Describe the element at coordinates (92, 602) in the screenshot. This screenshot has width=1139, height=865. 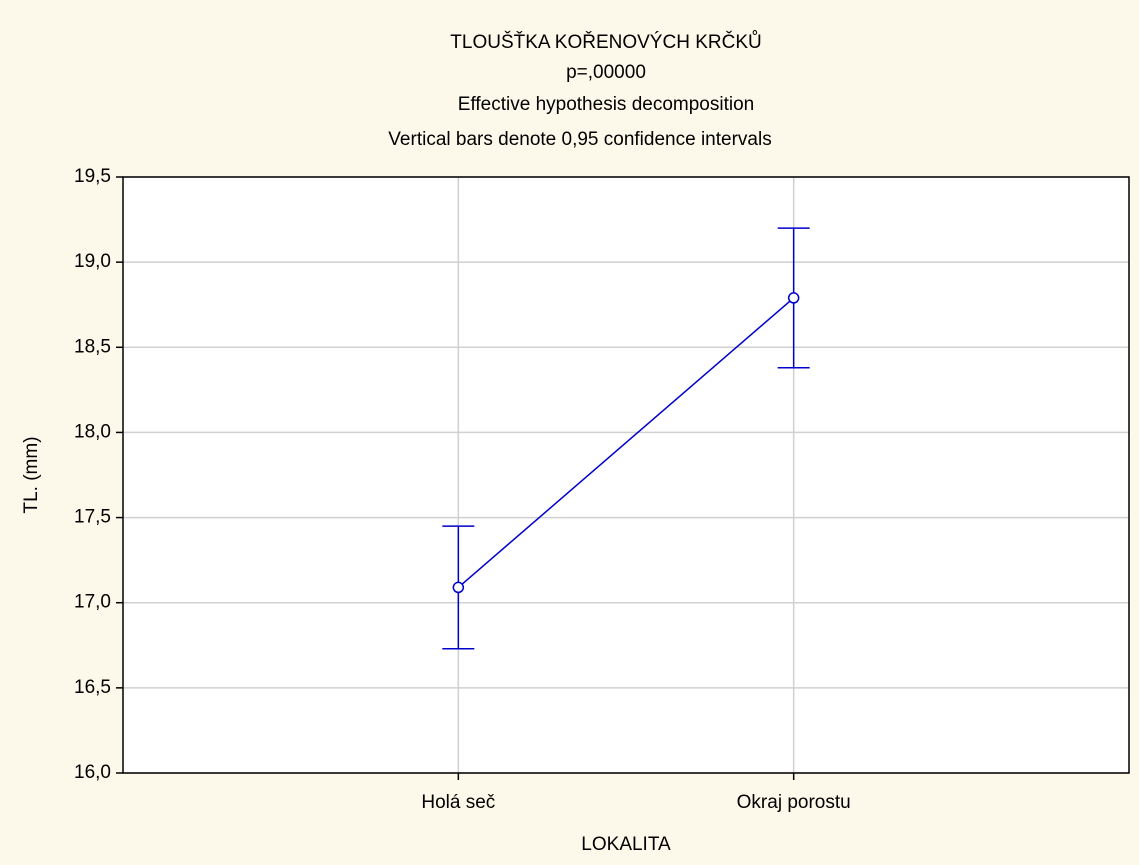
I see `y-tick-label: 17,0` at that location.